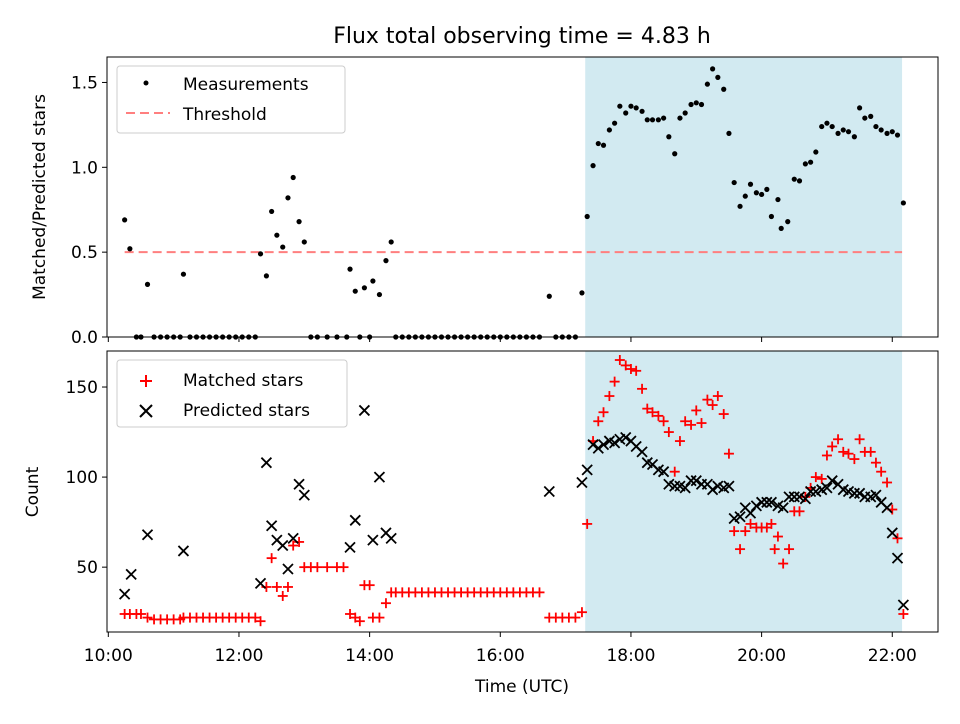 The width and height of the screenshot is (960, 724). What do you see at coordinates (146, 83) in the screenshot?
I see `legend-measurements-marker` at bounding box center [146, 83].